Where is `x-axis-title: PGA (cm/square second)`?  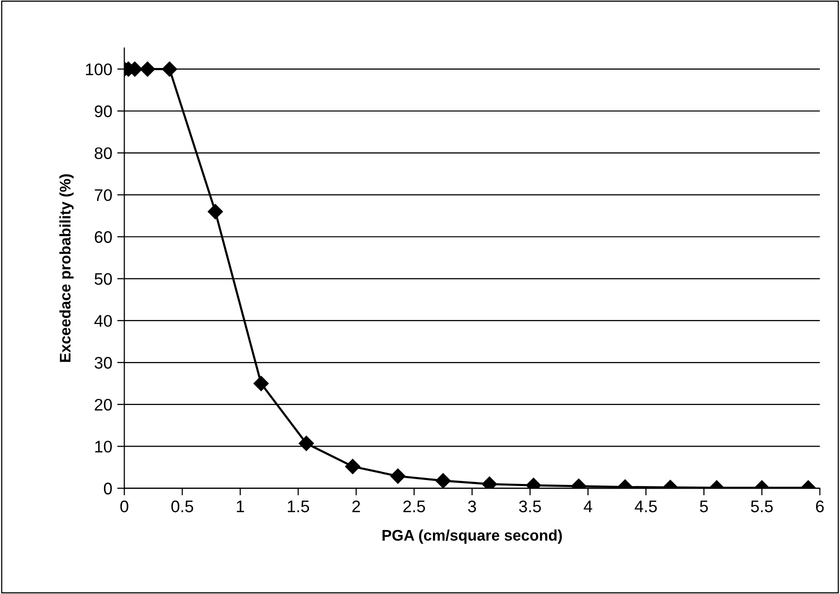
x-axis-title: PGA (cm/square second) is located at coordinates (472, 537).